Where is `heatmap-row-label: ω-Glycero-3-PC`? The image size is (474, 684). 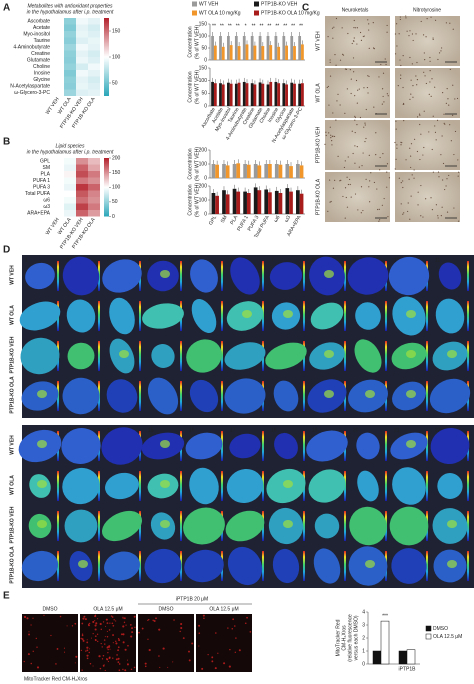
heatmap-row-label: ω-Glycero-3-PC is located at coordinates (32, 93).